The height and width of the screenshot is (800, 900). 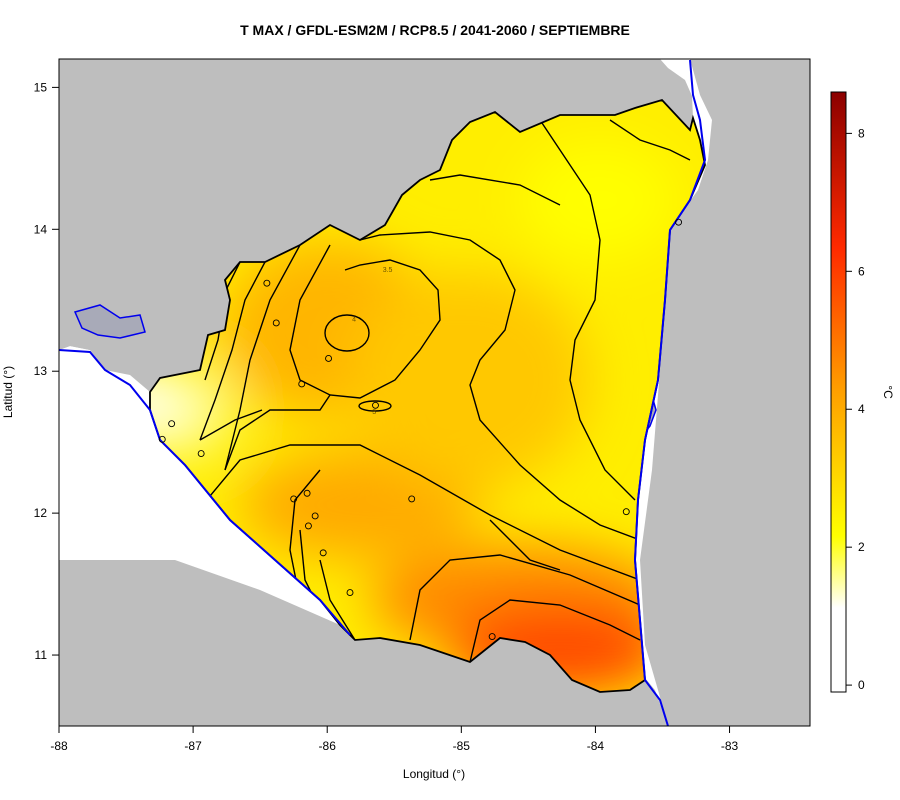 I want to click on contour-label: 3, so click(x=374, y=412).